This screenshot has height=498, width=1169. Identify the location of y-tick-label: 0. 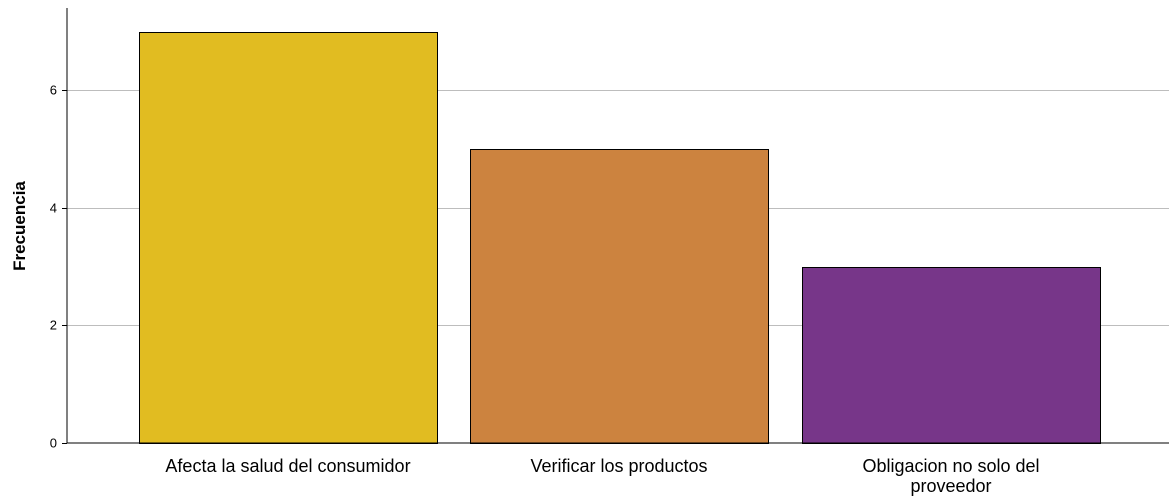
(53, 443).